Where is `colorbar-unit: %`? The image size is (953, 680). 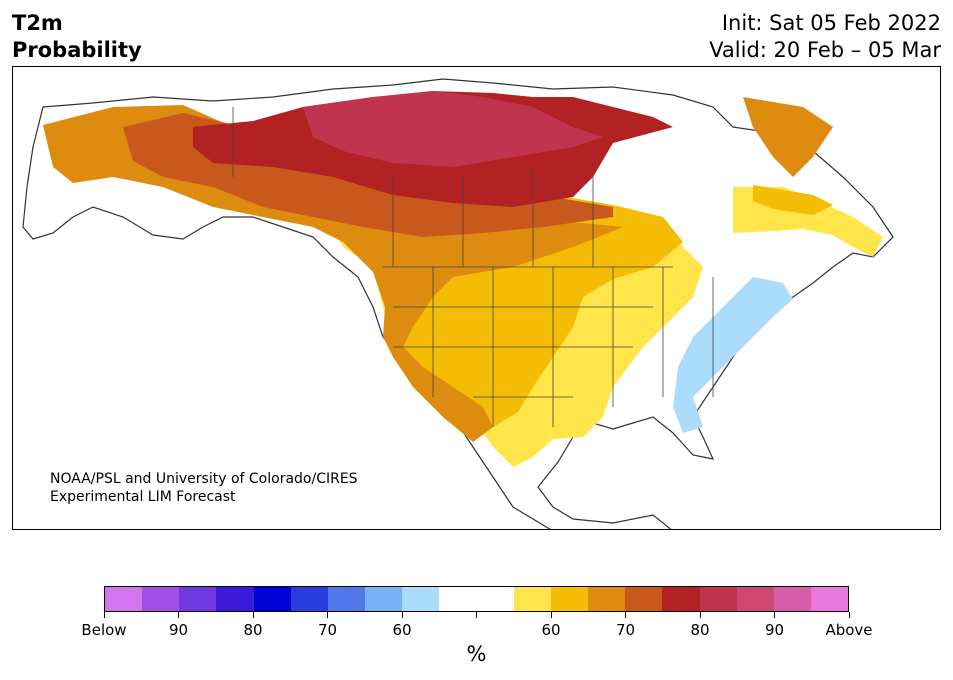
colorbar-unit: % is located at coordinates (476, 654).